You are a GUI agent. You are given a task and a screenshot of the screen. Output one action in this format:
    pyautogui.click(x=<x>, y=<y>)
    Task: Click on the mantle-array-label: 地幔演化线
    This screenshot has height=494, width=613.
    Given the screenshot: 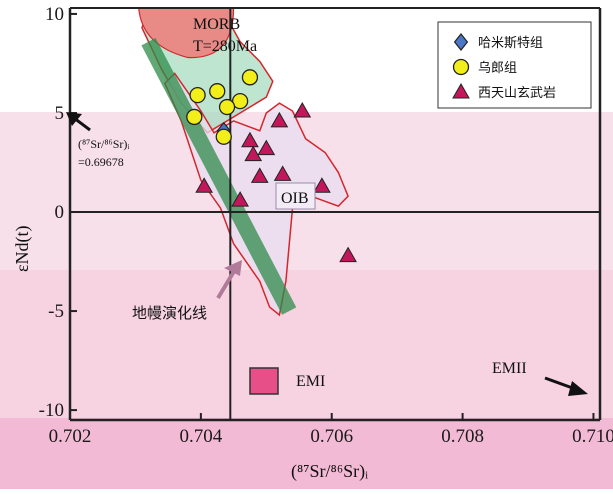 What is the action you would take?
    pyautogui.click(x=169, y=313)
    